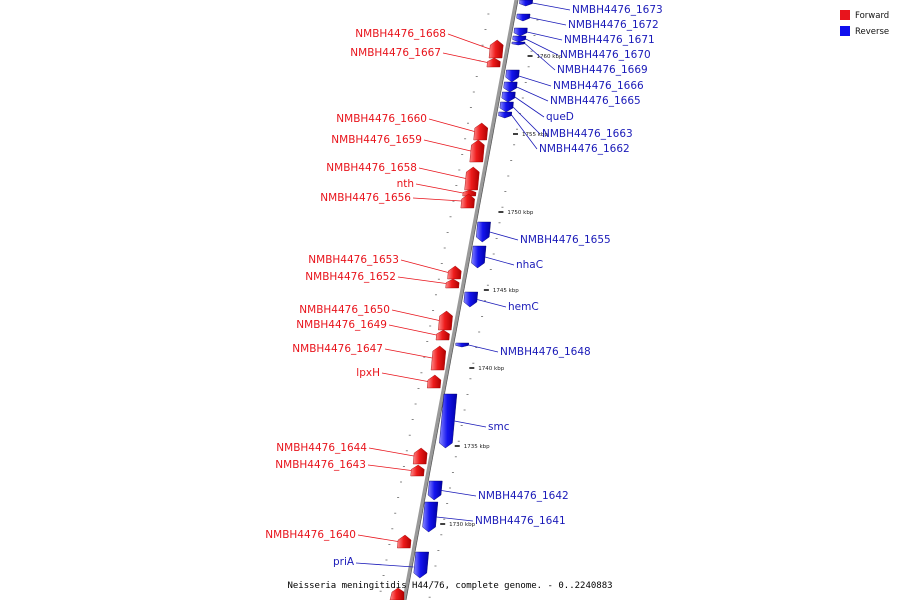 The width and height of the screenshot is (900, 600). What do you see at coordinates (344, 562) in the screenshot?
I see `reverse-gene-label: priA` at bounding box center [344, 562].